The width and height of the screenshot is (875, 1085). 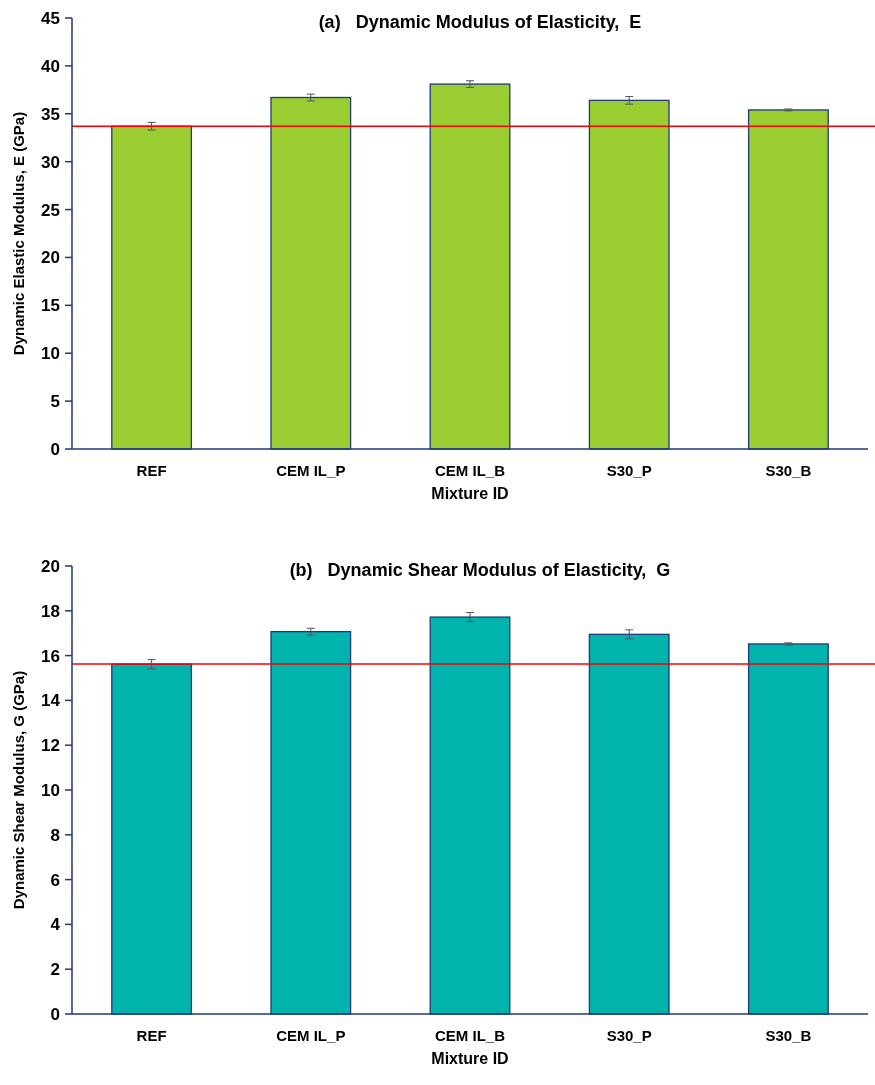 I want to click on y-axis-title: Dynamic Shear Modulus, G (GPa), so click(x=18, y=790).